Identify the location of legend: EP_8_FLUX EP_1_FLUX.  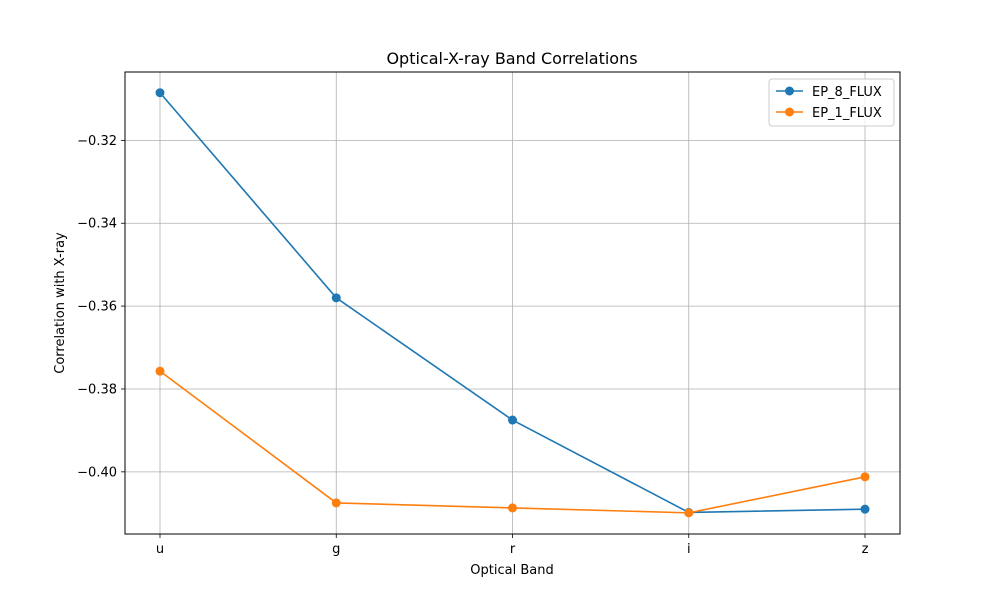
(831, 102).